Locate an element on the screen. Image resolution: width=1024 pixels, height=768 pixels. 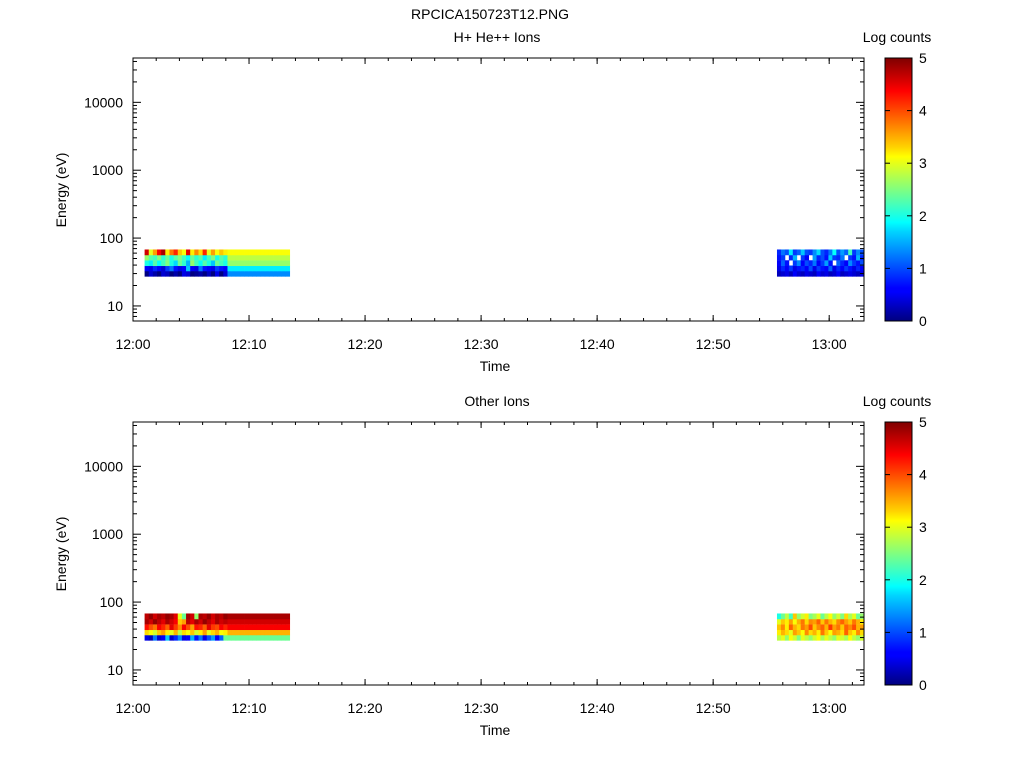
x-tick-label: 12:30 is located at coordinates (481, 708).